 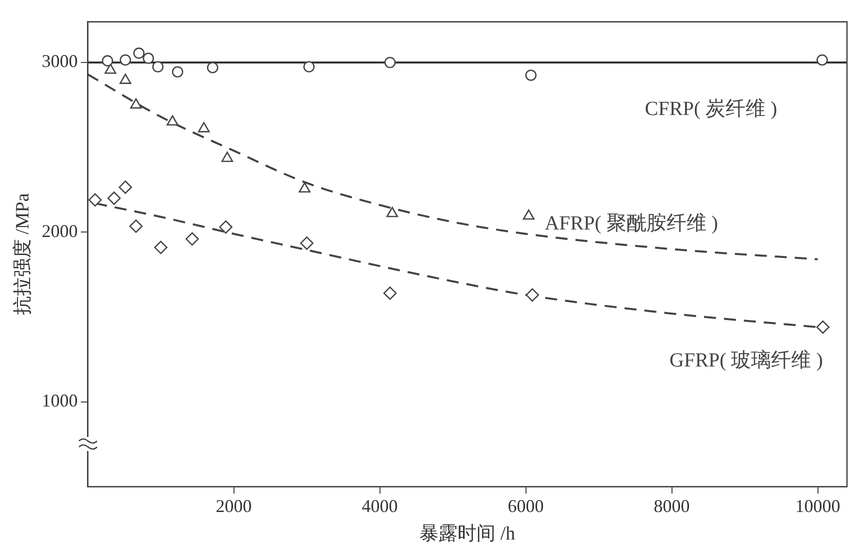 I want to click on x-axis-title: 暴露时间 /h, so click(x=468, y=534).